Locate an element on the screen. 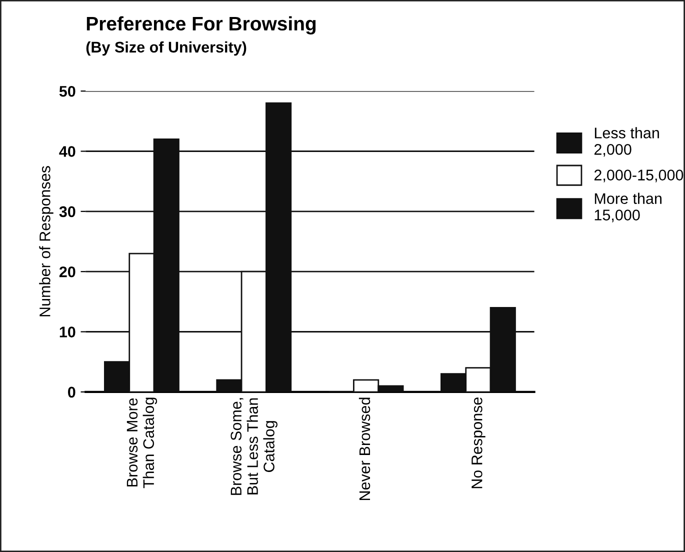  y-tick-label: 20 is located at coordinates (67, 272).